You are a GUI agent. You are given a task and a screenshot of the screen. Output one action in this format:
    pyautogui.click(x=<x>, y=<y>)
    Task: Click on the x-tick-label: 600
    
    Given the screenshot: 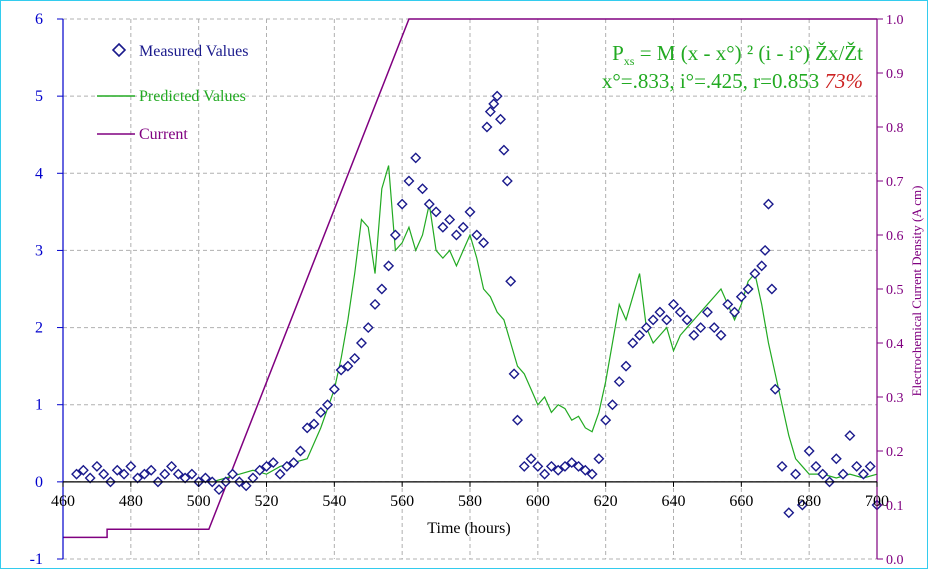 What is the action you would take?
    pyautogui.click(x=538, y=501)
    